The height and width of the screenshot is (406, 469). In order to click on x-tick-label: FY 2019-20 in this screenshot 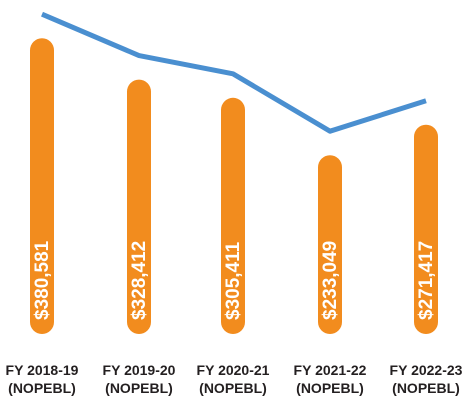, I will do `click(139, 370)`.